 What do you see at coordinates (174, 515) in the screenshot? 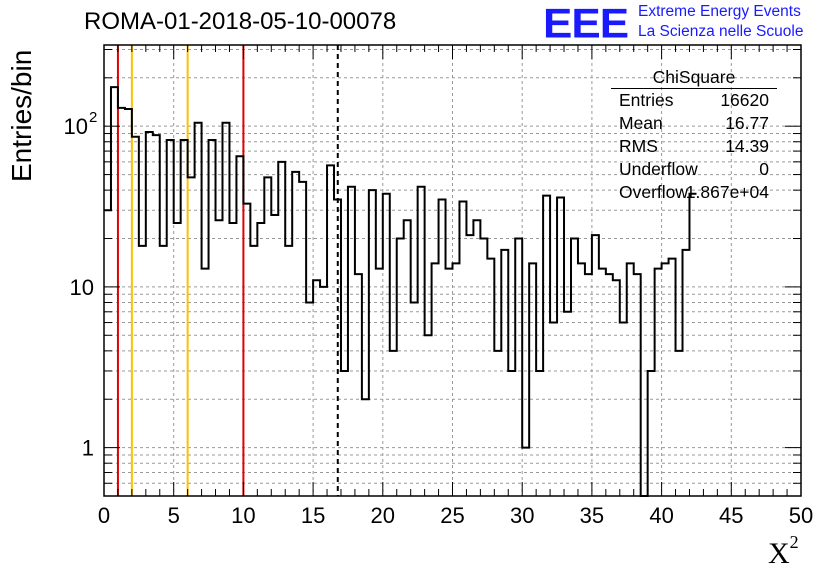
I see `x-tick-label: 5` at bounding box center [174, 515].